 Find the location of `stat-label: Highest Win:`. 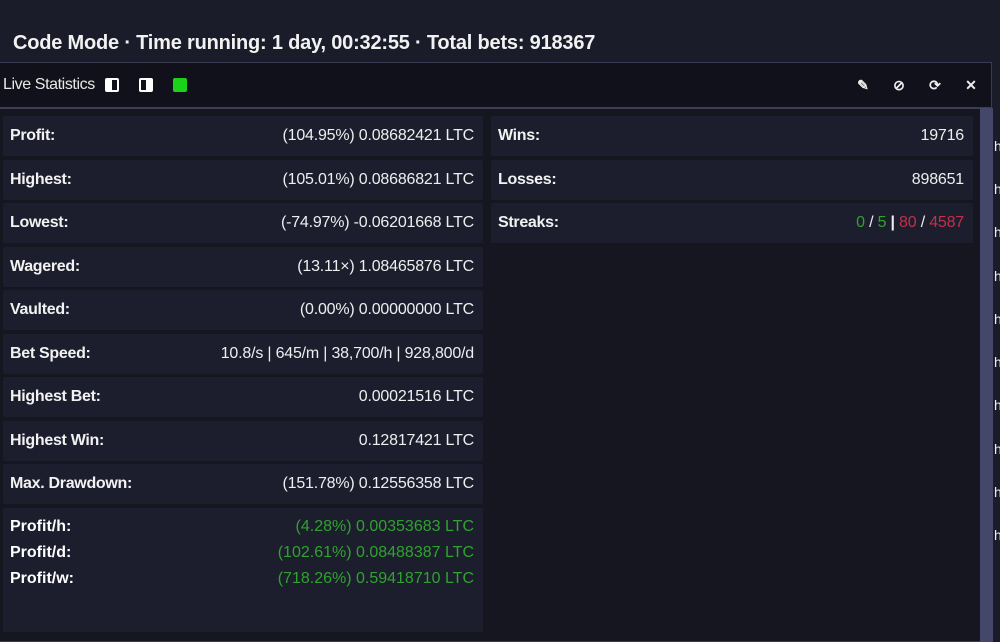

stat-label: Highest Win: is located at coordinates (57, 440).